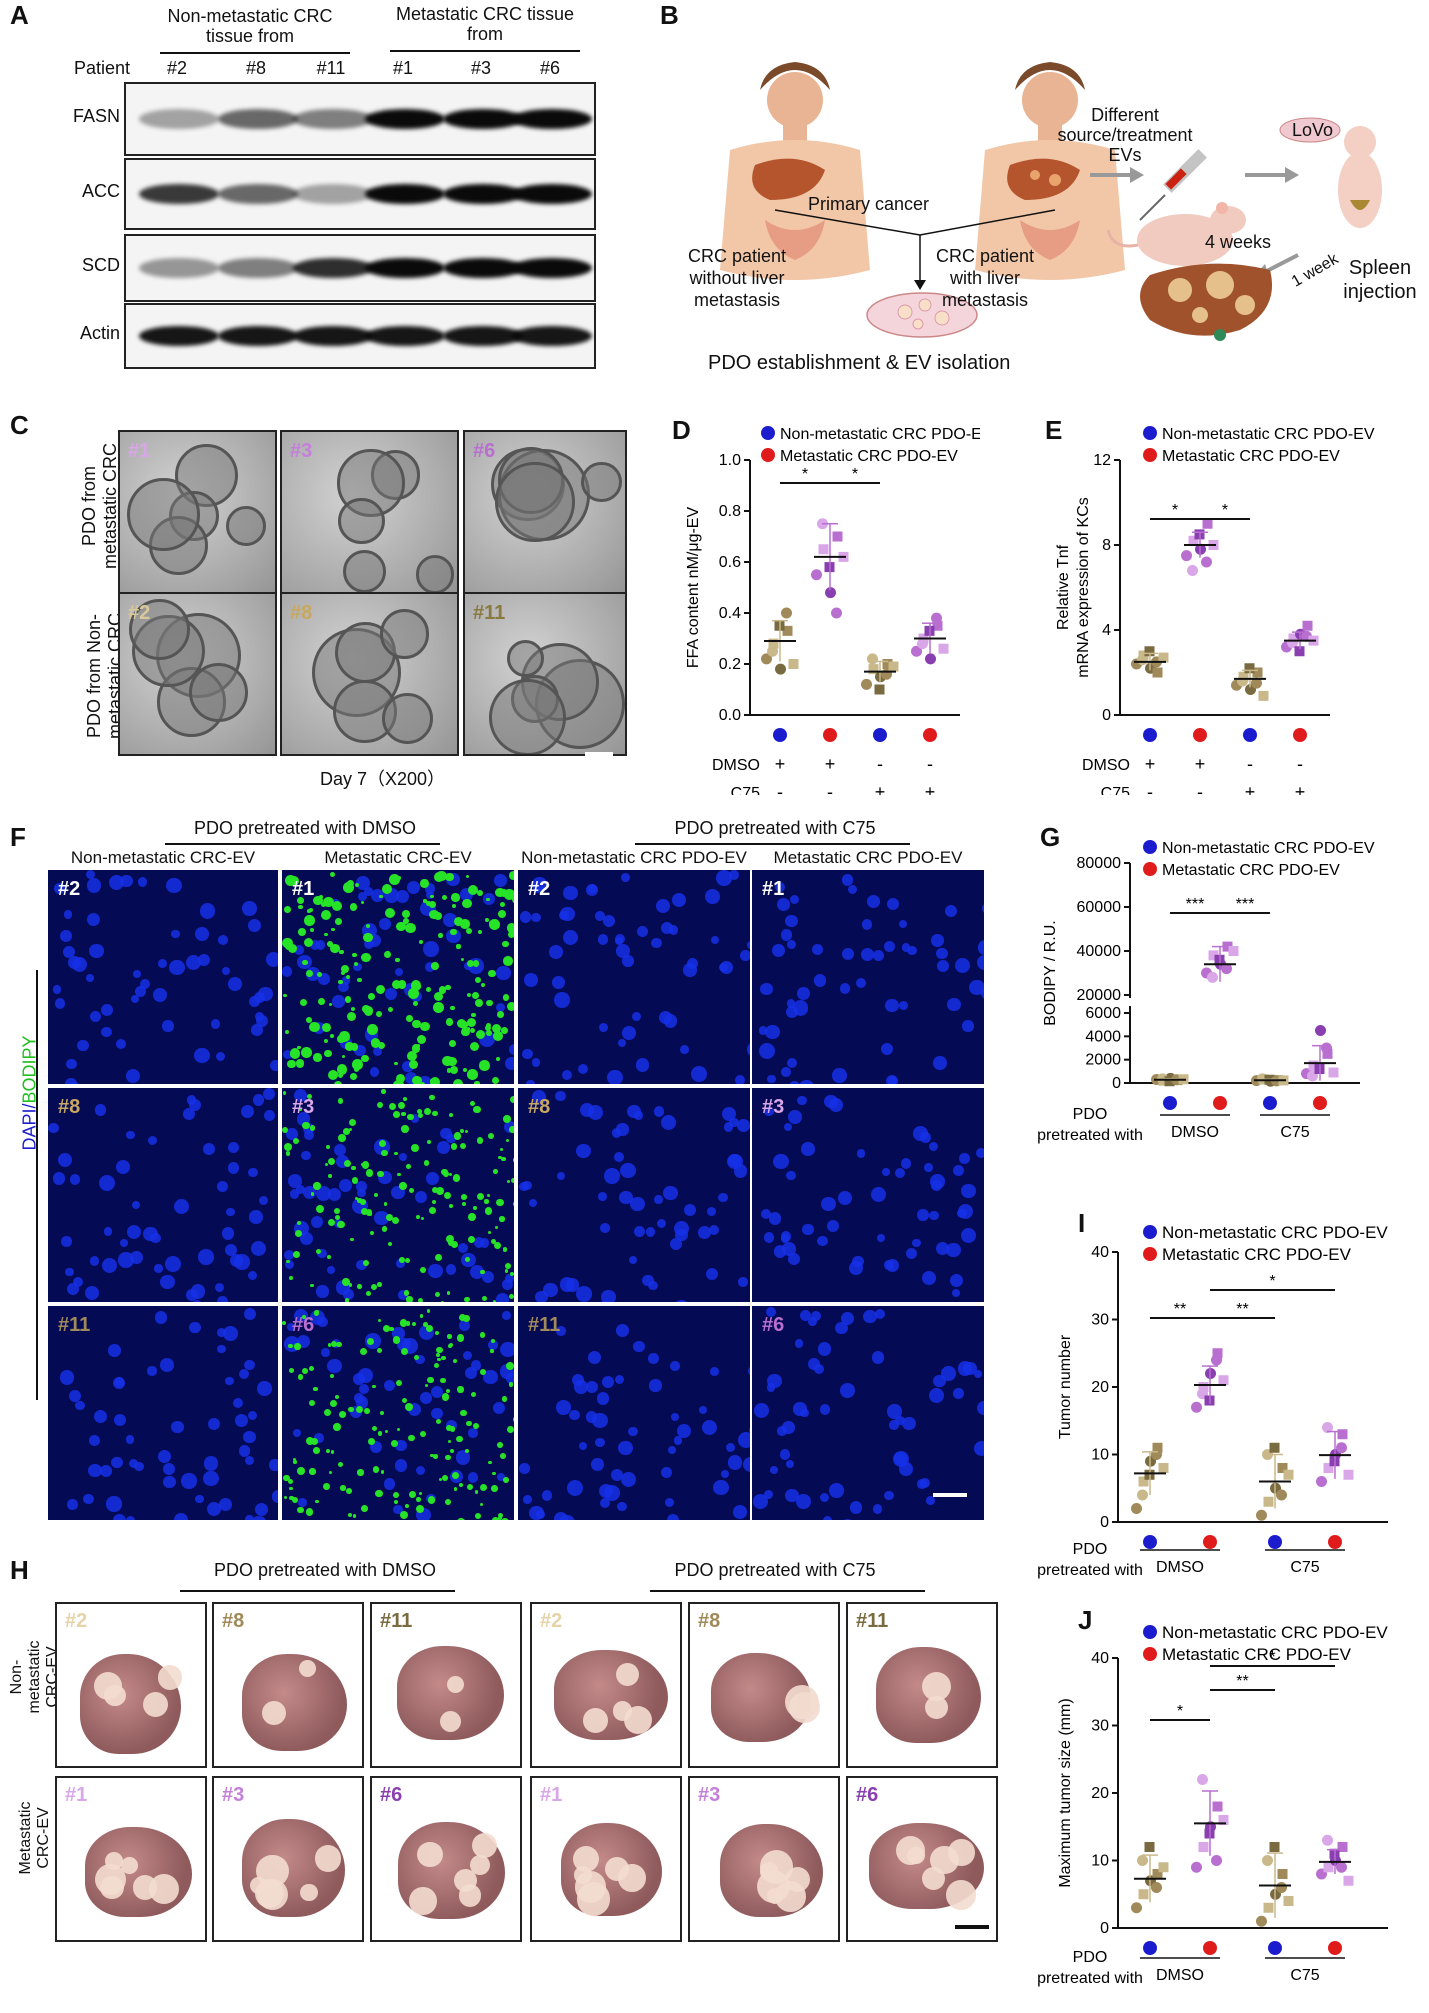 The width and height of the screenshot is (1429, 2013). I want to click on significance-label: *, so click(1175, 510).